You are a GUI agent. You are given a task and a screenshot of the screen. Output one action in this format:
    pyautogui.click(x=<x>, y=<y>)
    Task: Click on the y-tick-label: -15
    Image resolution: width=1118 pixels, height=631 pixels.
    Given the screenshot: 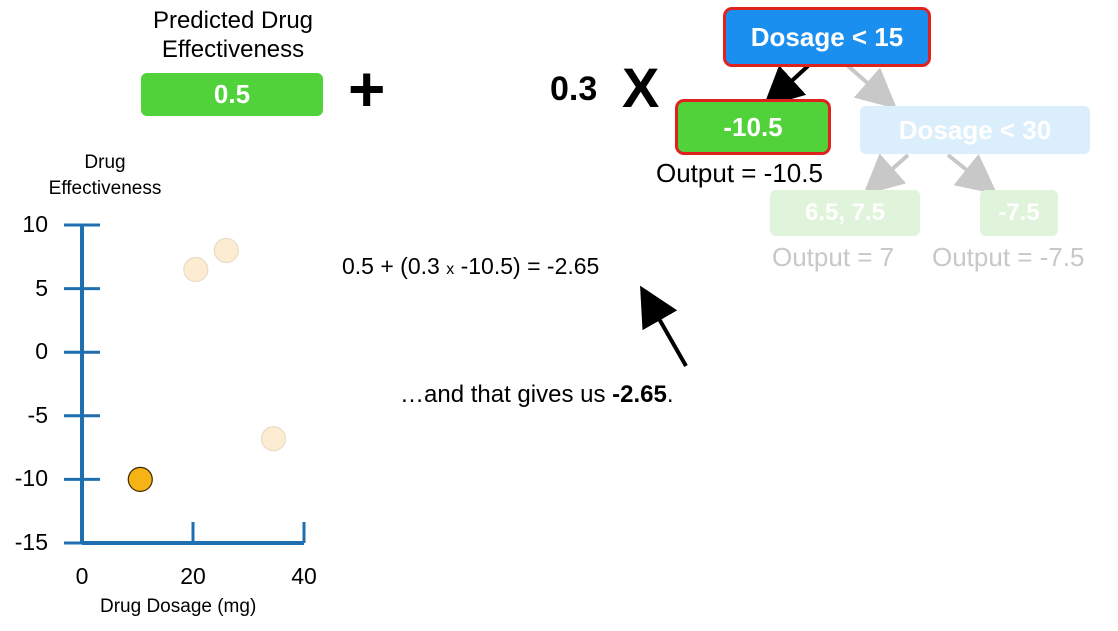 What is the action you would take?
    pyautogui.click(x=31, y=542)
    